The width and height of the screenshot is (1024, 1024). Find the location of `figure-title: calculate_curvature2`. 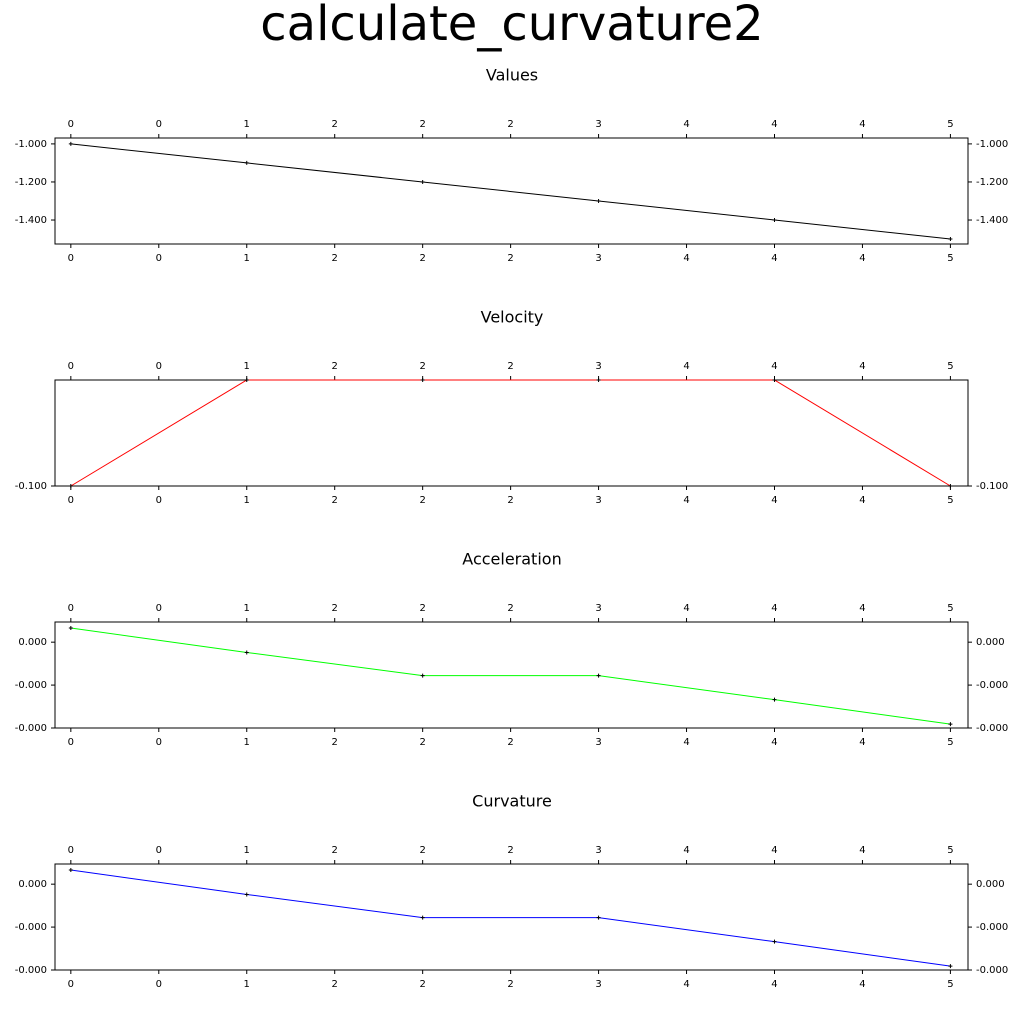

figure-title: calculate_curvature2 is located at coordinates (511, 26).